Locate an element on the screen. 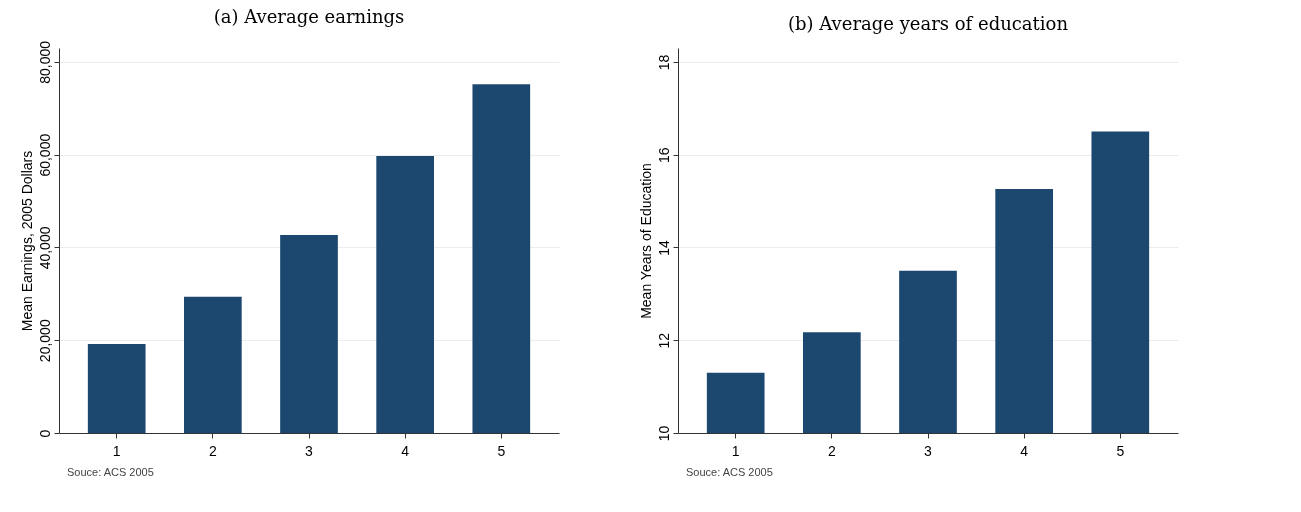 The width and height of the screenshot is (1301, 512). chart-title: (b) Average years of education is located at coordinates (928, 23).